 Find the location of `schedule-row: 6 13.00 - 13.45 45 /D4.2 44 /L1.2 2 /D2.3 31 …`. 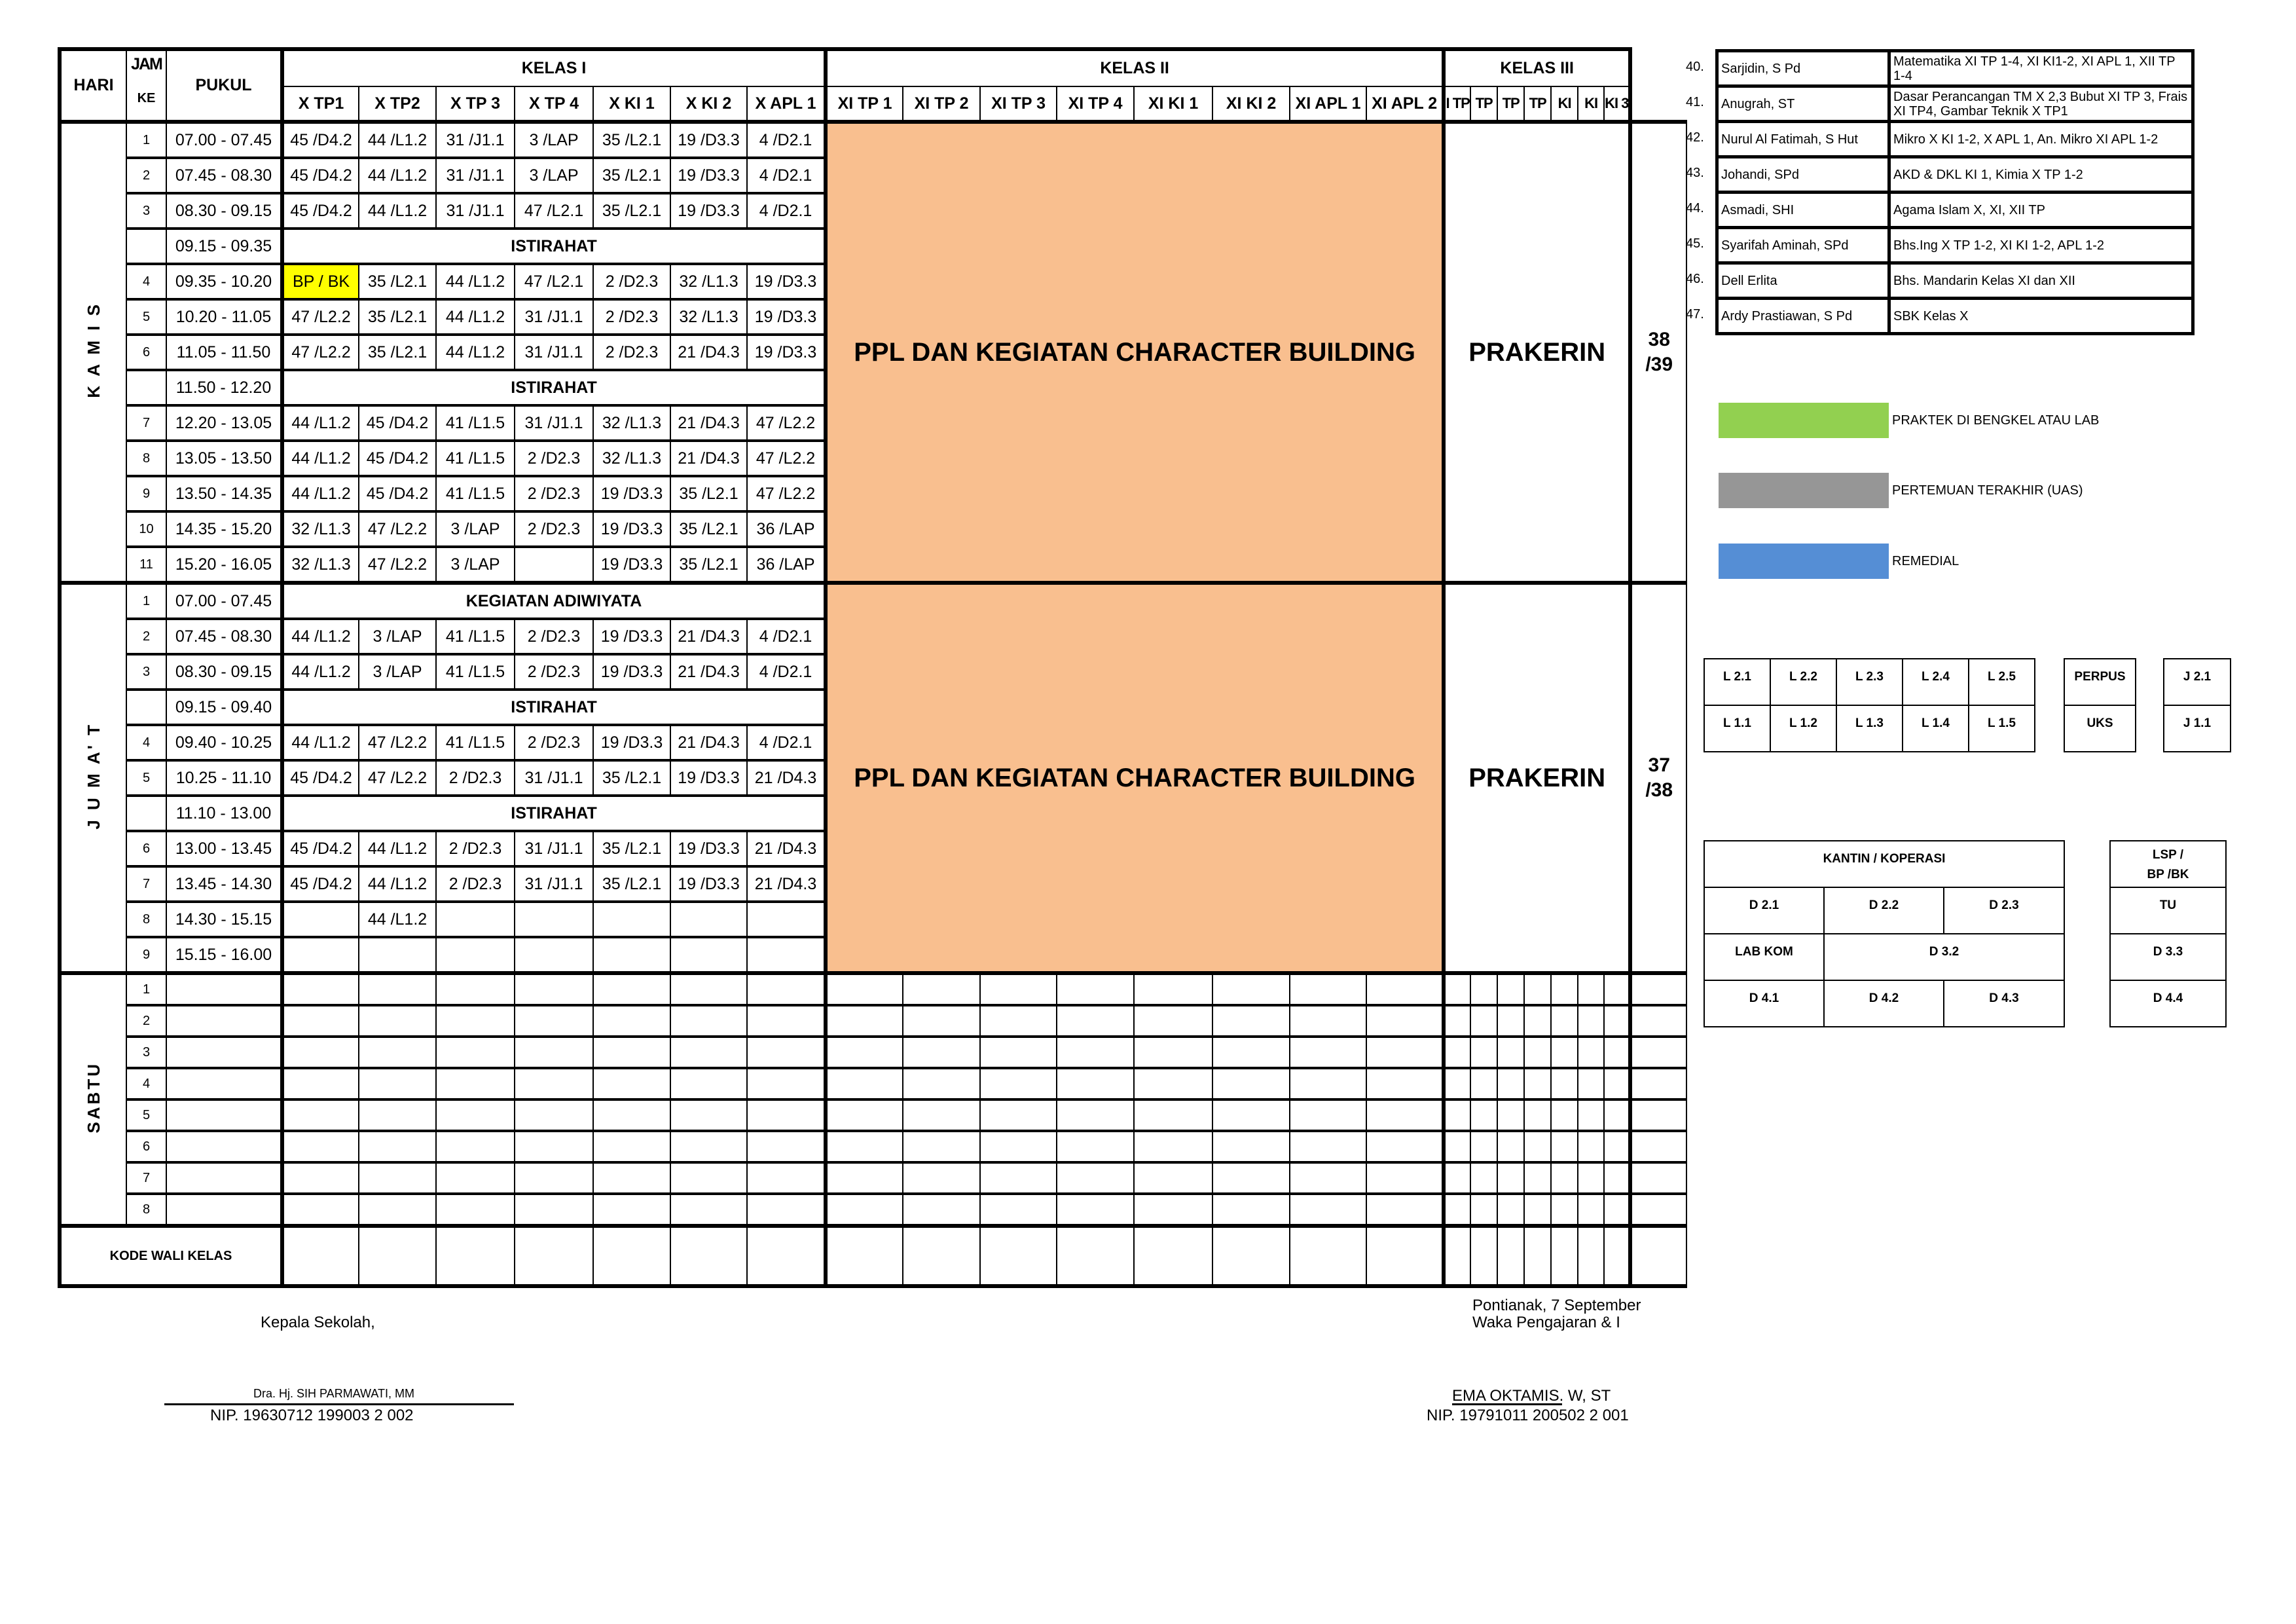

schedule-row: 6 13.00 - 13.45 45 /D4.2 44 /L1.2 2 /D2.3 31 … is located at coordinates (873, 849).